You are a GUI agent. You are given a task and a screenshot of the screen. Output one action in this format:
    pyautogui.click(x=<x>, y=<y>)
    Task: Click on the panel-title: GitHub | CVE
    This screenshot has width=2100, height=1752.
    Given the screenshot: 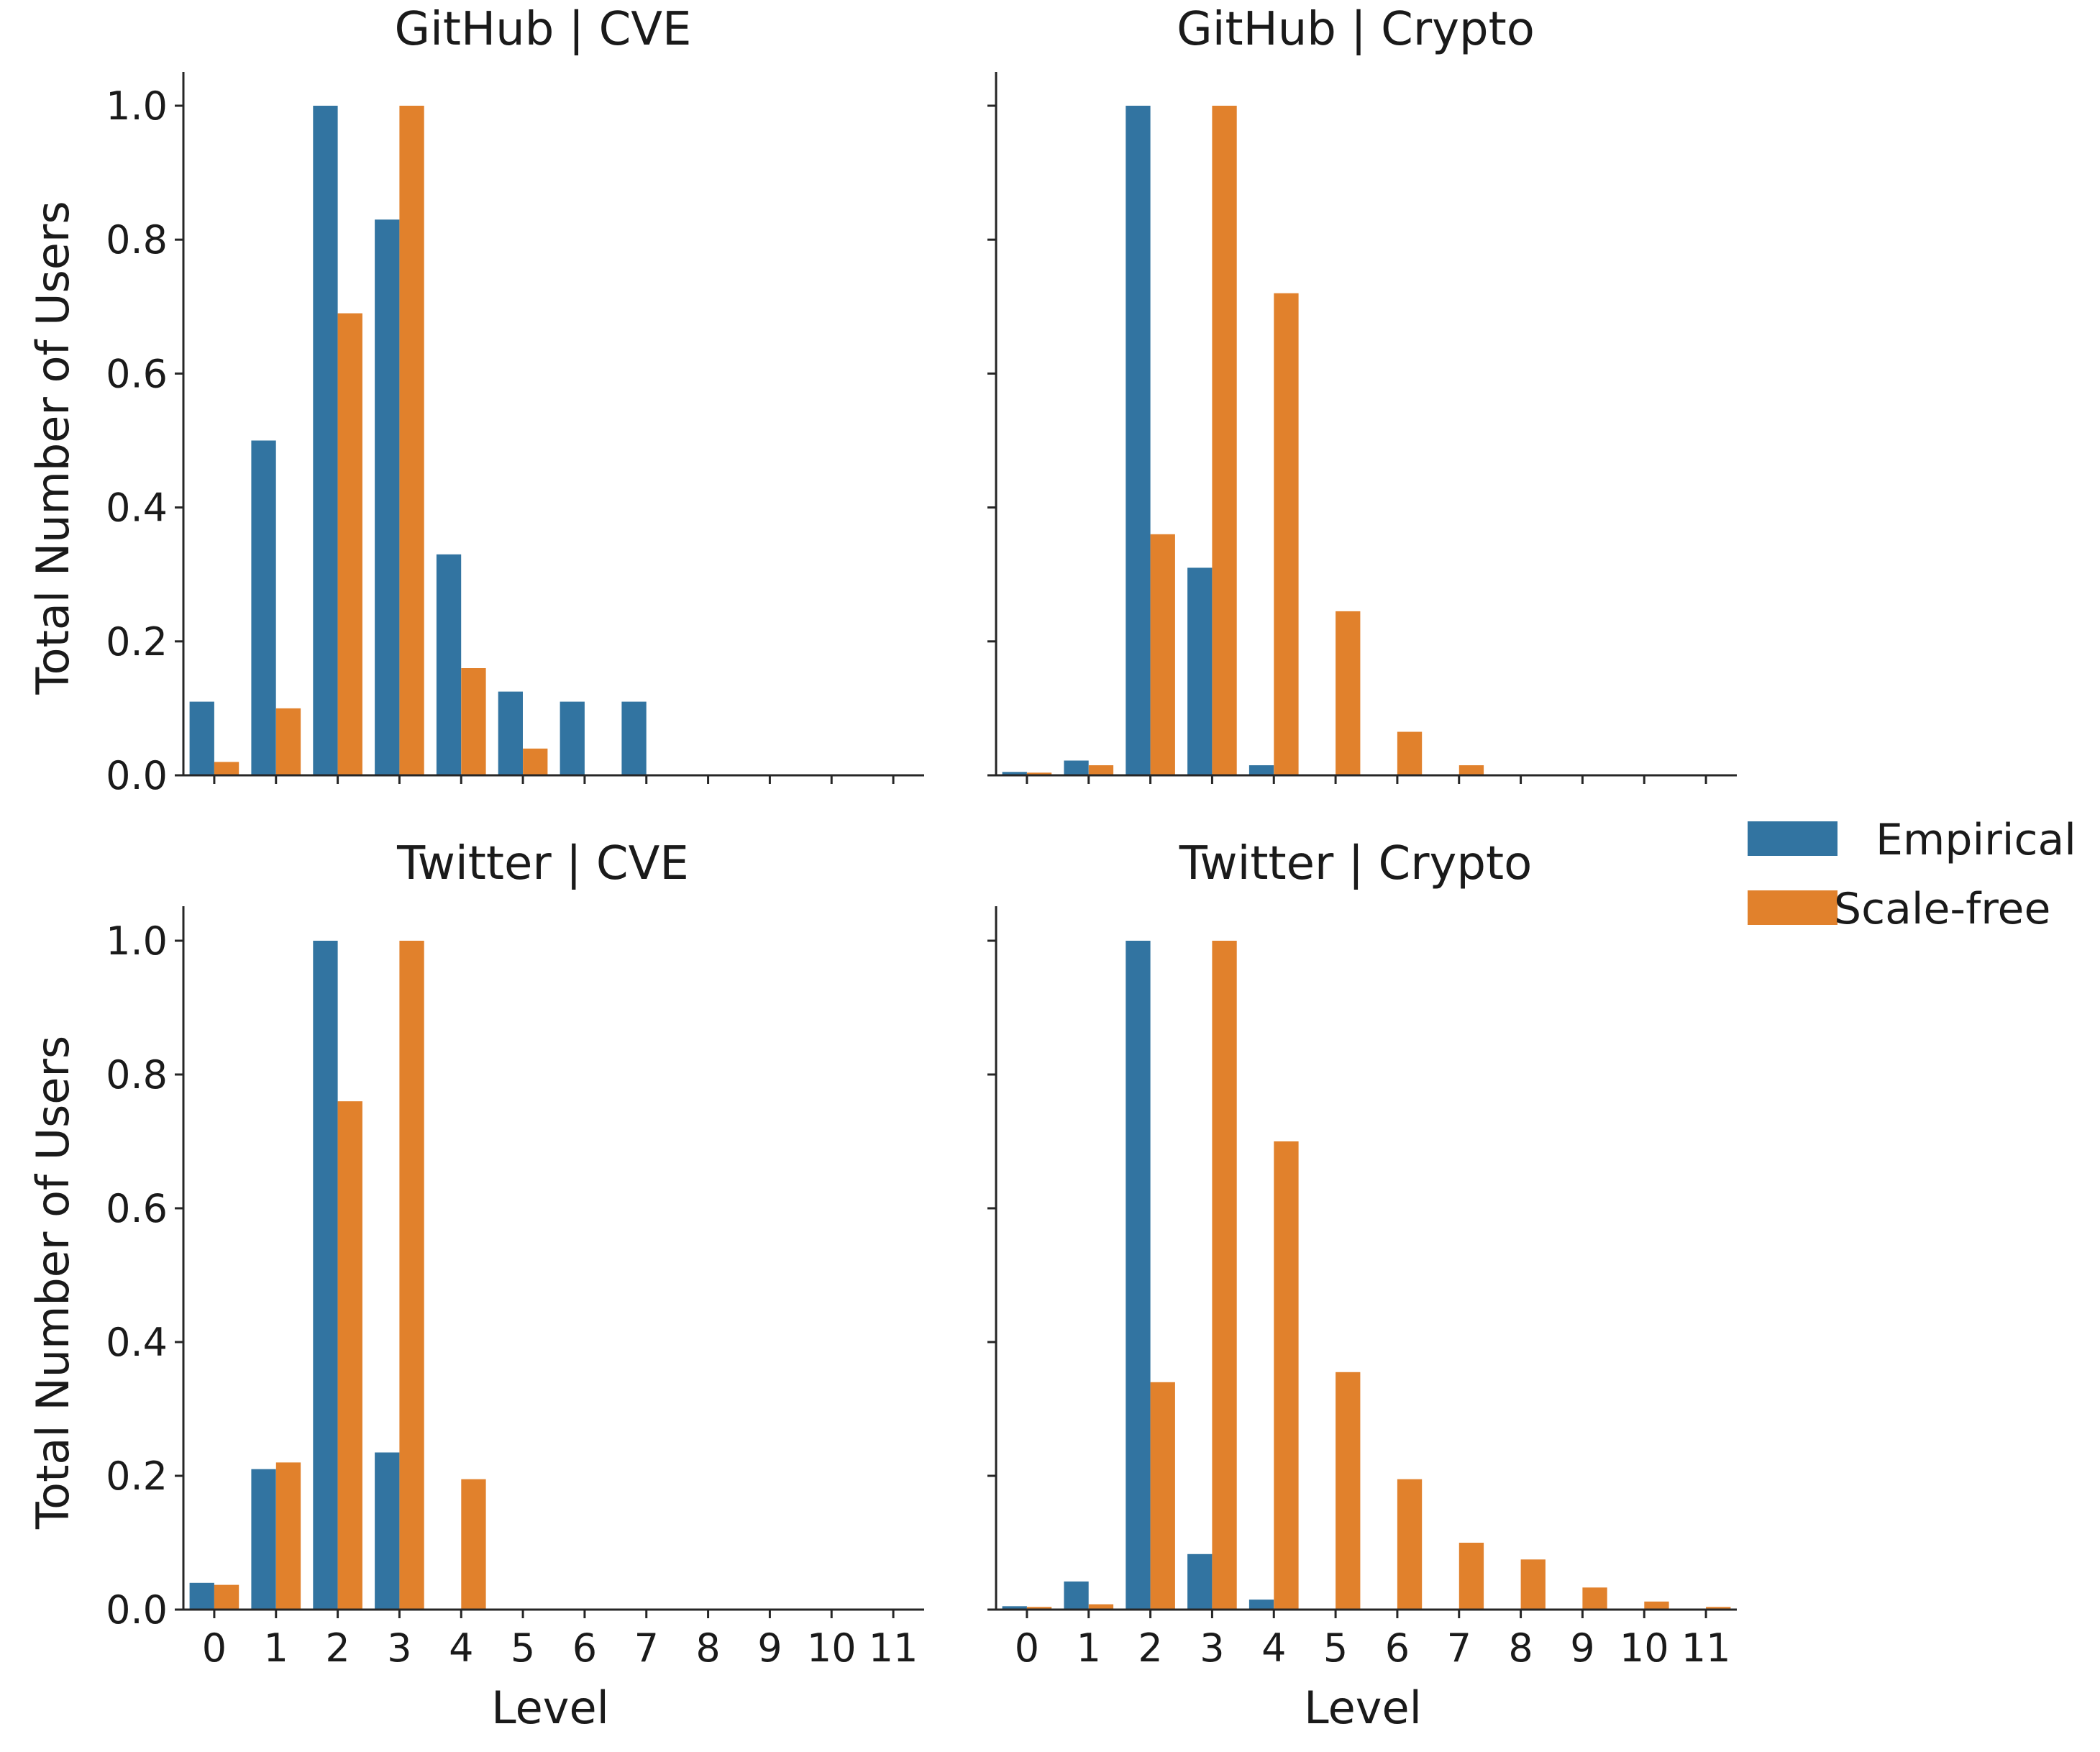 What is the action you would take?
    pyautogui.click(x=543, y=29)
    